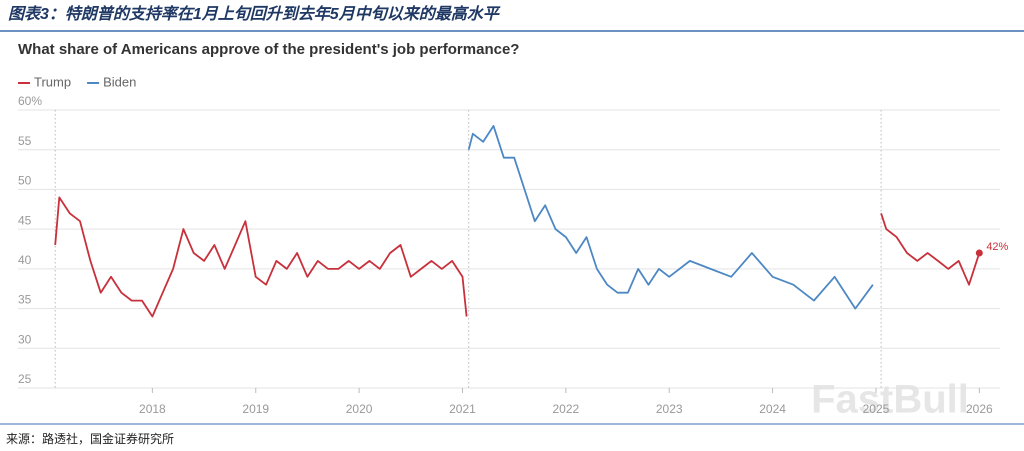  Describe the element at coordinates (25, 379) in the screenshot. I see `y-tick-label: 25` at that location.